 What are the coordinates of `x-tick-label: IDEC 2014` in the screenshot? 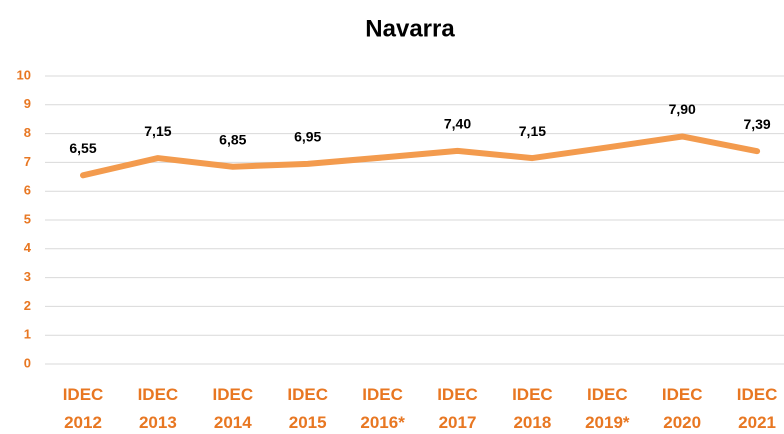 It's located at (233, 408).